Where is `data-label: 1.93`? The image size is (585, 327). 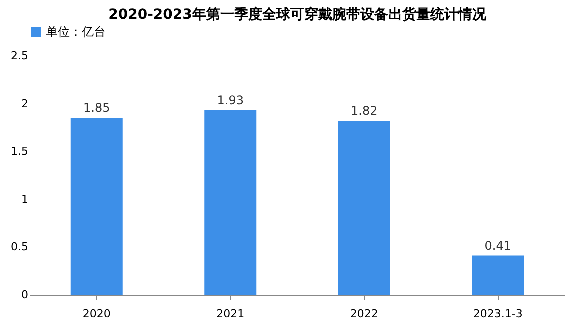
data-label: 1.93 is located at coordinates (230, 100).